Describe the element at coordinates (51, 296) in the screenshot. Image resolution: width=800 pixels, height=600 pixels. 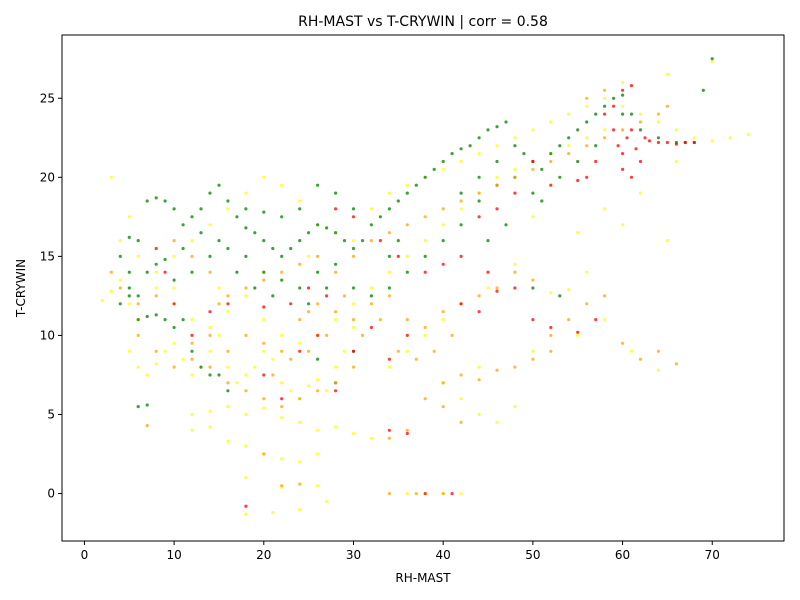
I see `y-axis-ticks: 0 5 10 15 20 25` at that location.